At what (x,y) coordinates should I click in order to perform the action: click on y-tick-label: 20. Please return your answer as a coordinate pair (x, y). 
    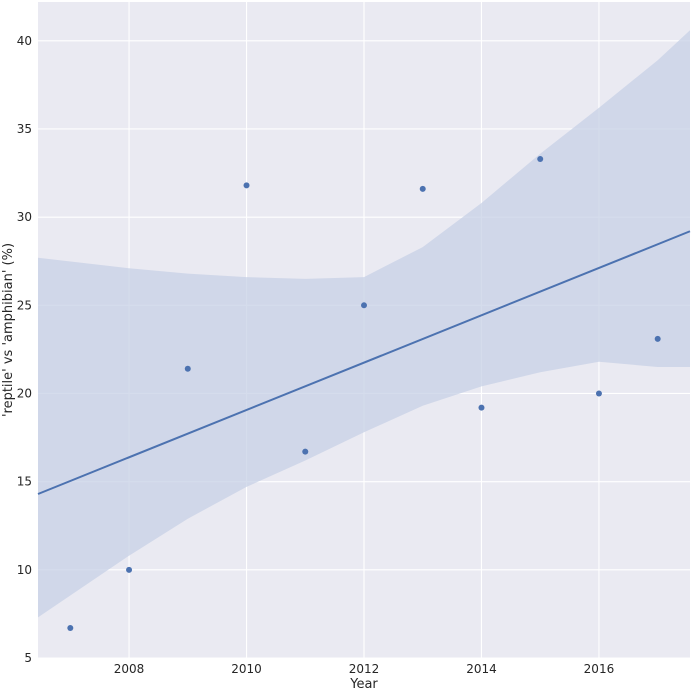
    Looking at the image, I should click on (24, 393).